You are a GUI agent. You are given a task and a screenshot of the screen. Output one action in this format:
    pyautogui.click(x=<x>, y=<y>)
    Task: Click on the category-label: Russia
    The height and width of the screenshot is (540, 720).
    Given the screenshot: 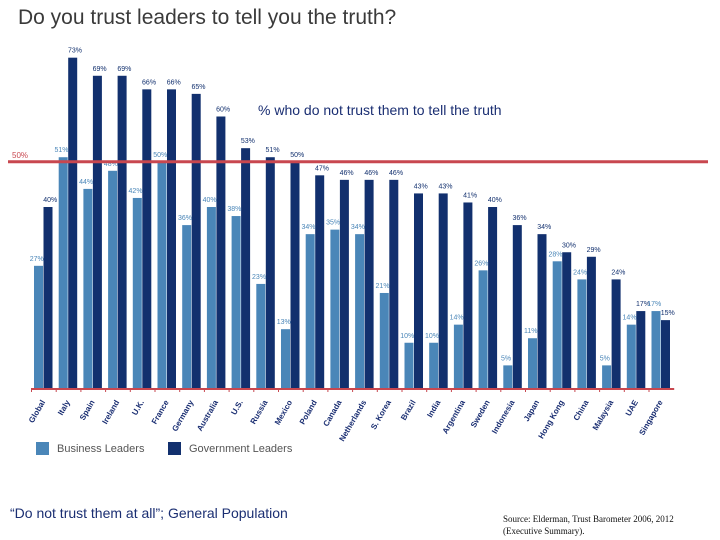 What is the action you would take?
    pyautogui.click(x=259, y=412)
    